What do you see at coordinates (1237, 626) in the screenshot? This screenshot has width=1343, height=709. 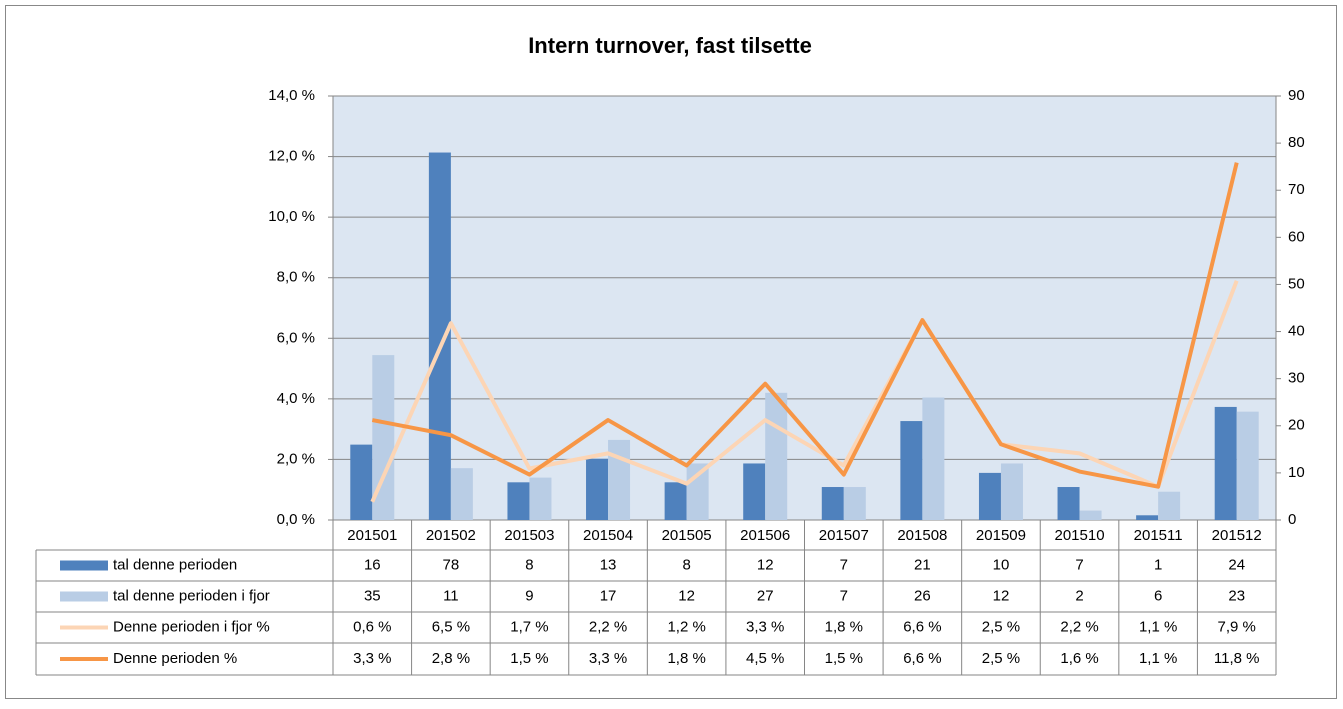 I see `table-cell: 7,9 %` at bounding box center [1237, 626].